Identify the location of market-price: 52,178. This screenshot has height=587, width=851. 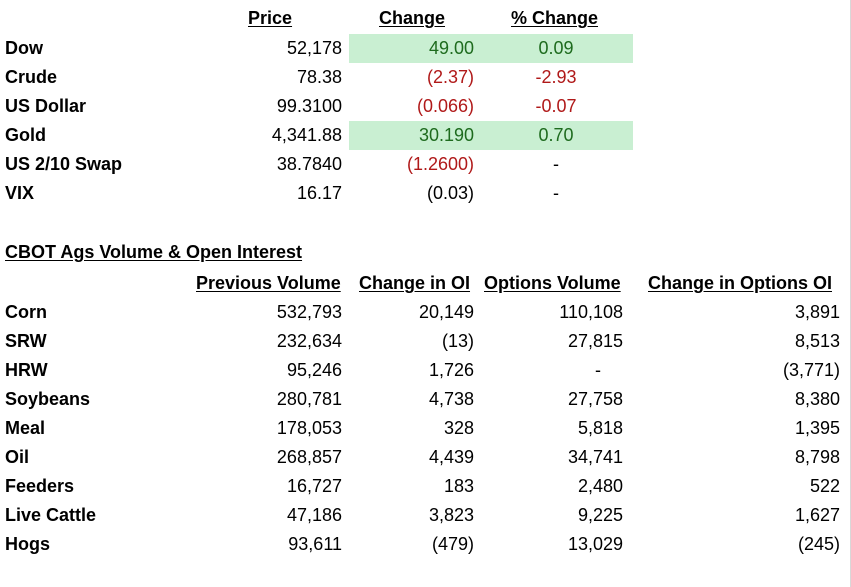
(314, 48).